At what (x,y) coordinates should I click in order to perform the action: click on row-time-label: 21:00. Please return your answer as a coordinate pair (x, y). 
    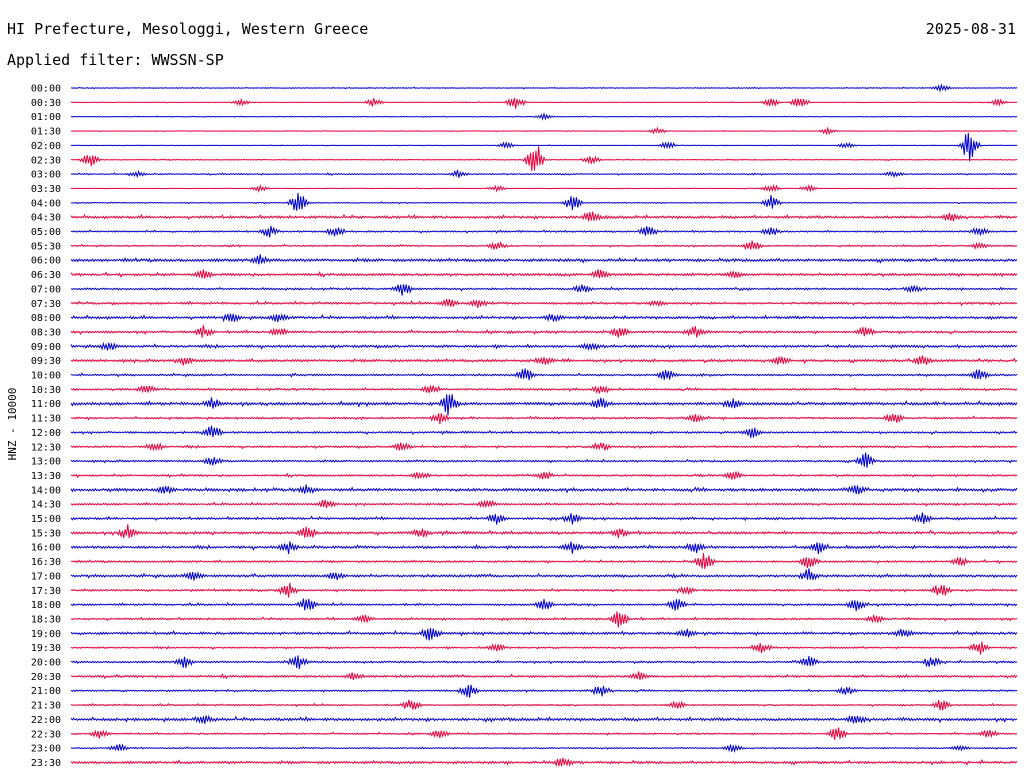
    Looking at the image, I should click on (46, 691).